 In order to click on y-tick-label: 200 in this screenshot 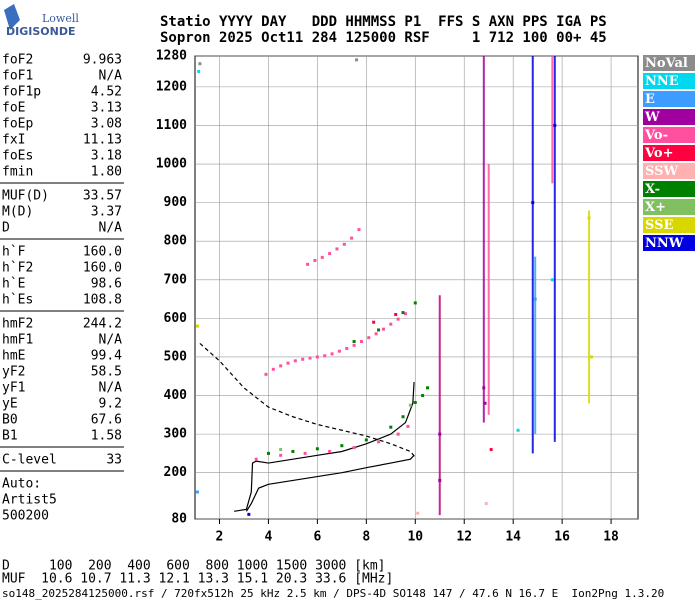, I will do `click(176, 472)`.